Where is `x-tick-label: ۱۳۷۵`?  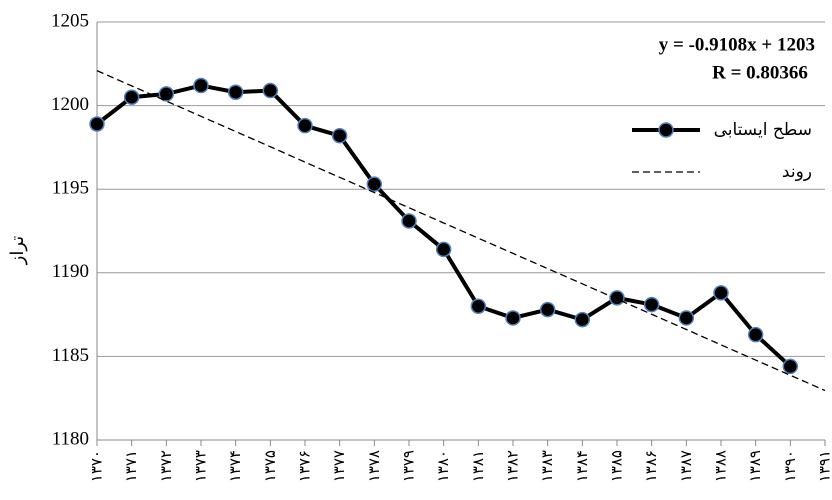
x-tick-label: ۱۳۷۵ is located at coordinates (270, 466).